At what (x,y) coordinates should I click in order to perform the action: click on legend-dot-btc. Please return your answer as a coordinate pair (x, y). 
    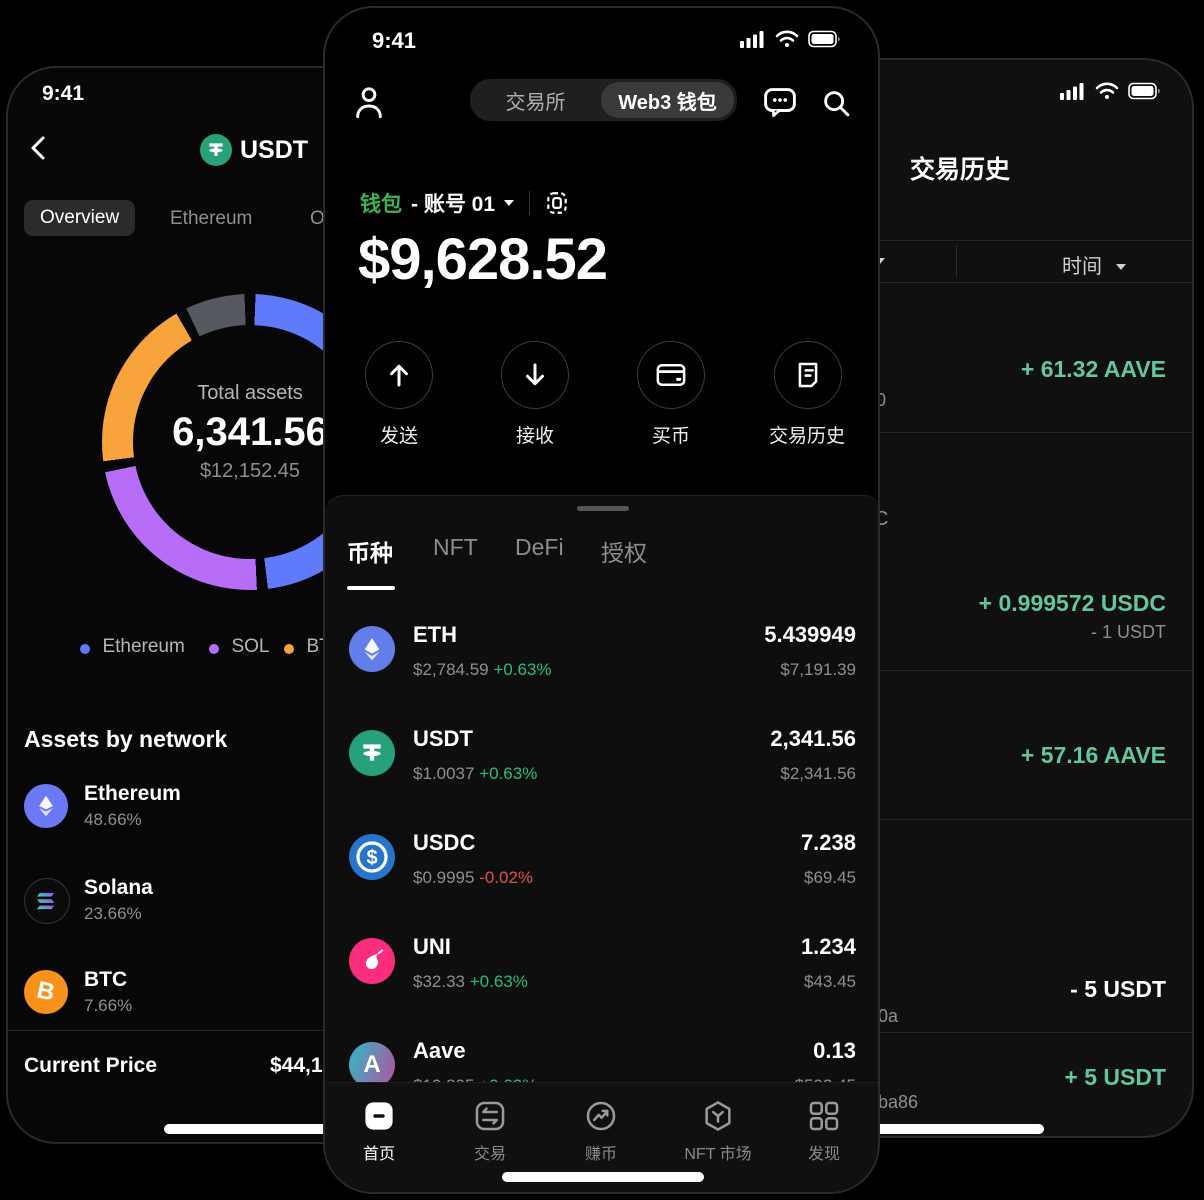
    Looking at the image, I should click on (289, 649).